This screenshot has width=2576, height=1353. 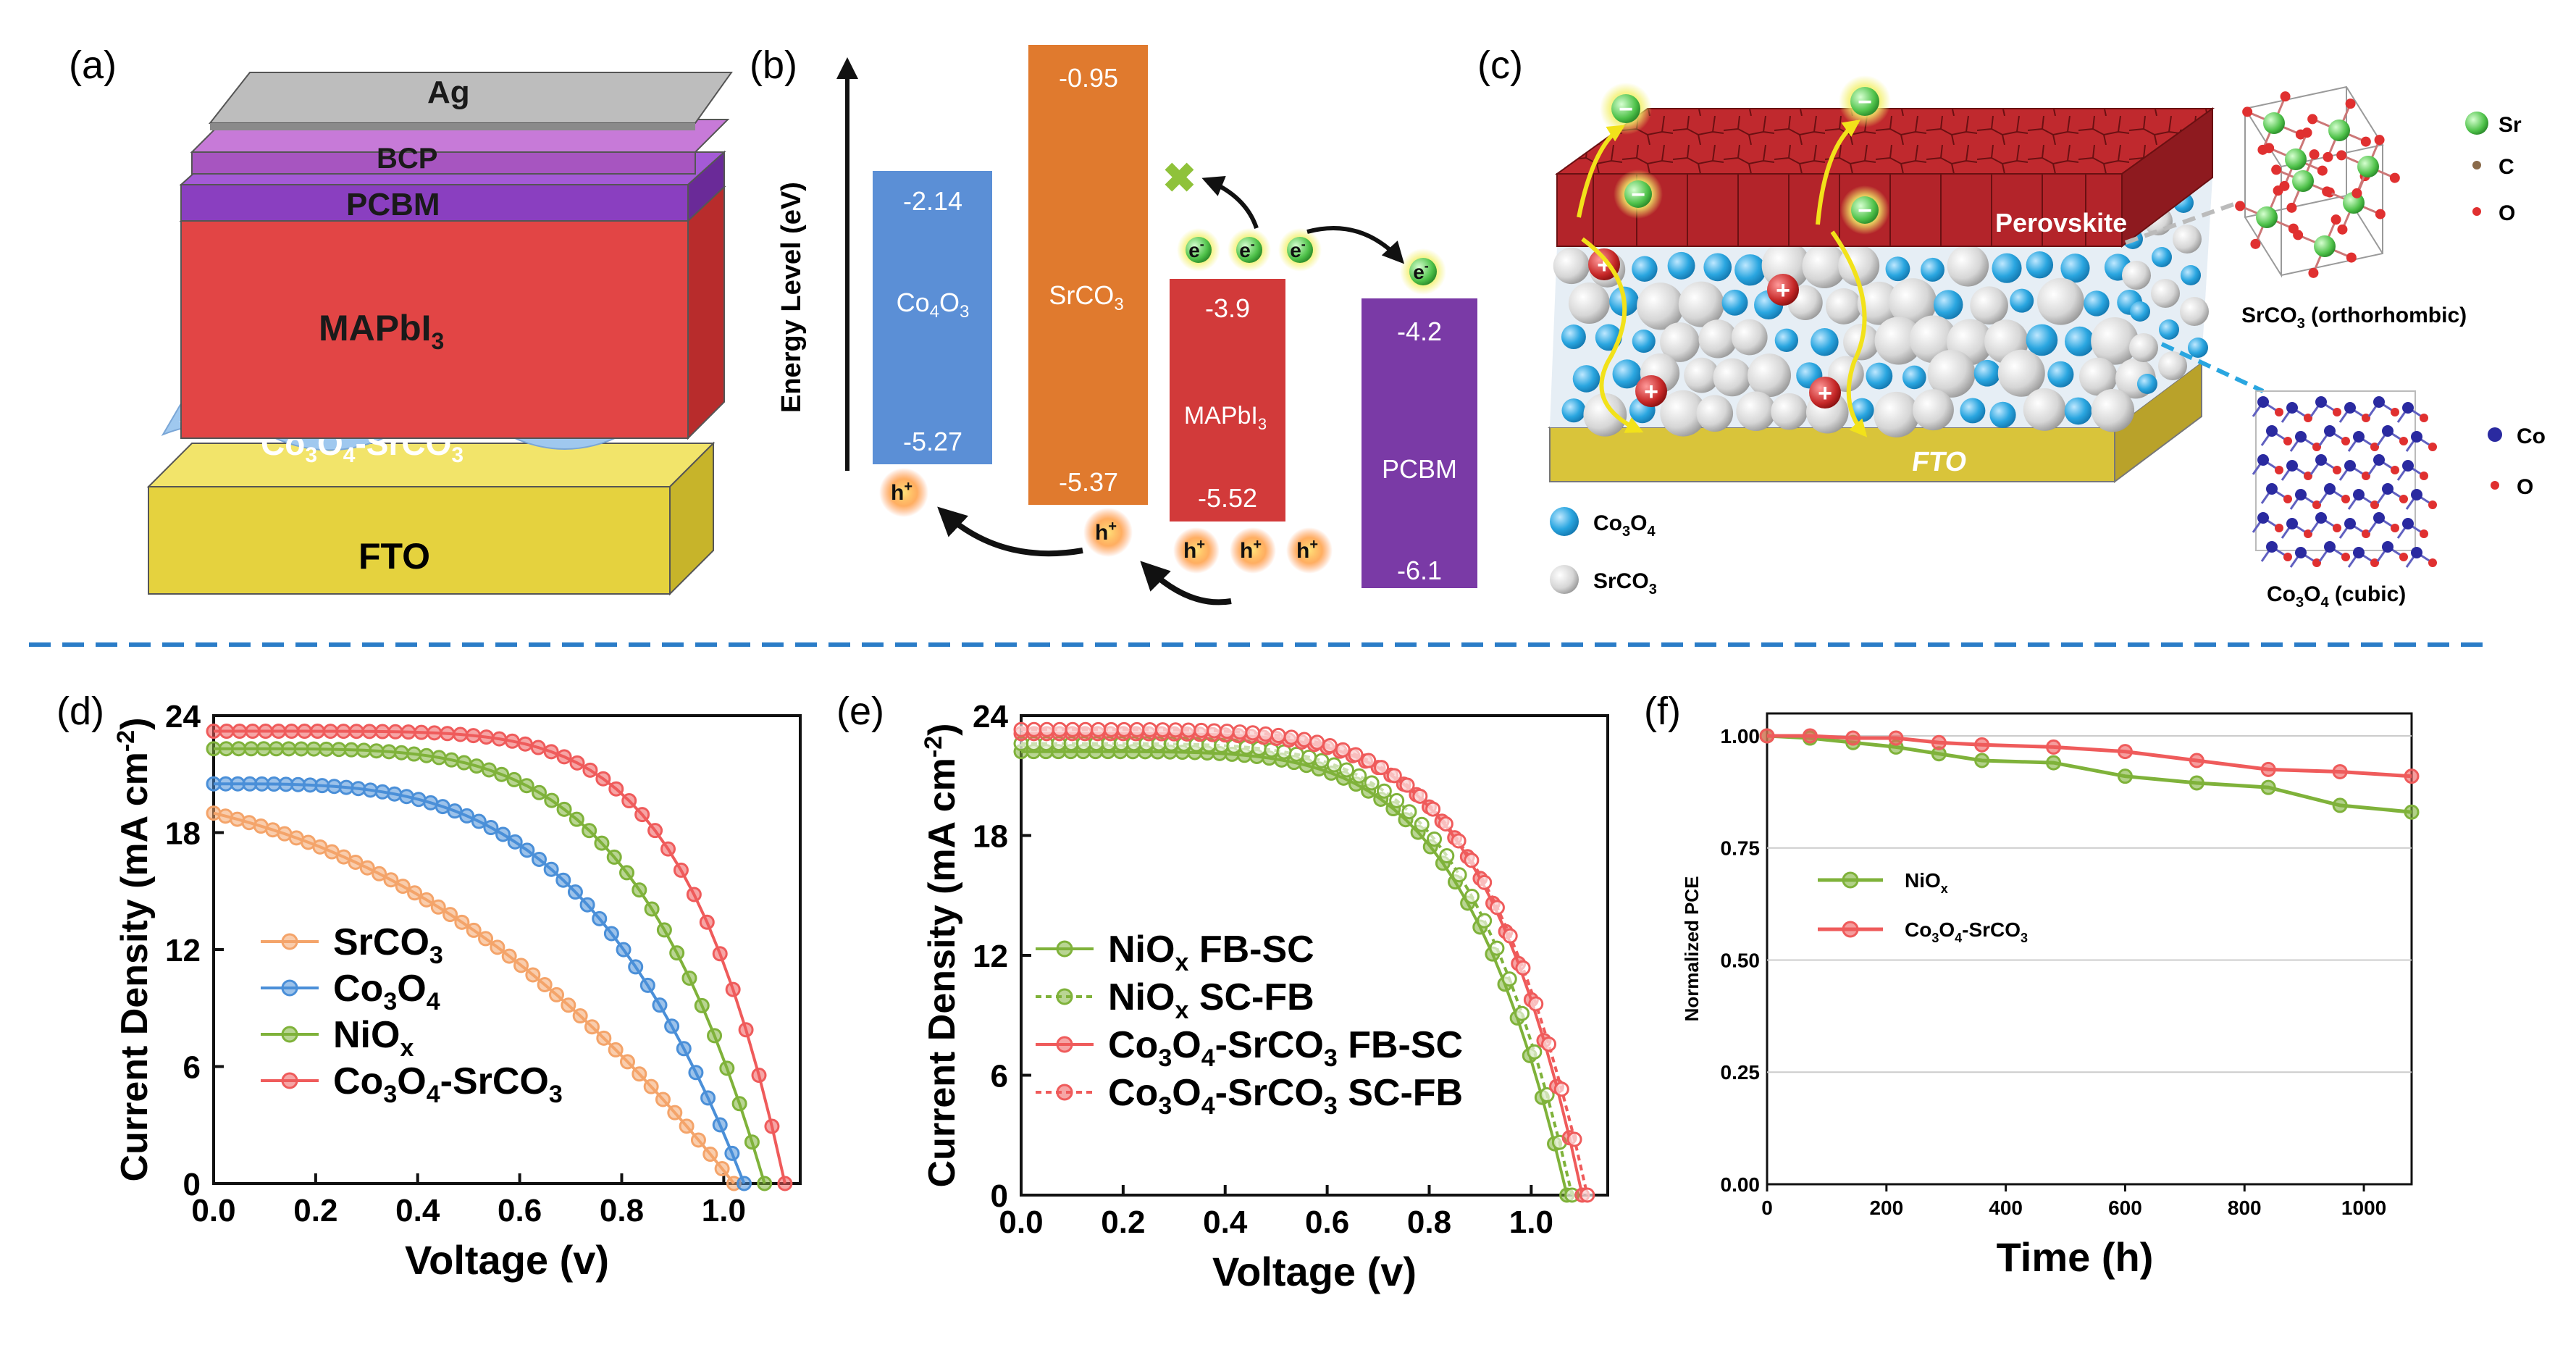 I want to click on co3o4-crystal-caption: Co3O4 (cubic), so click(x=2336, y=596).